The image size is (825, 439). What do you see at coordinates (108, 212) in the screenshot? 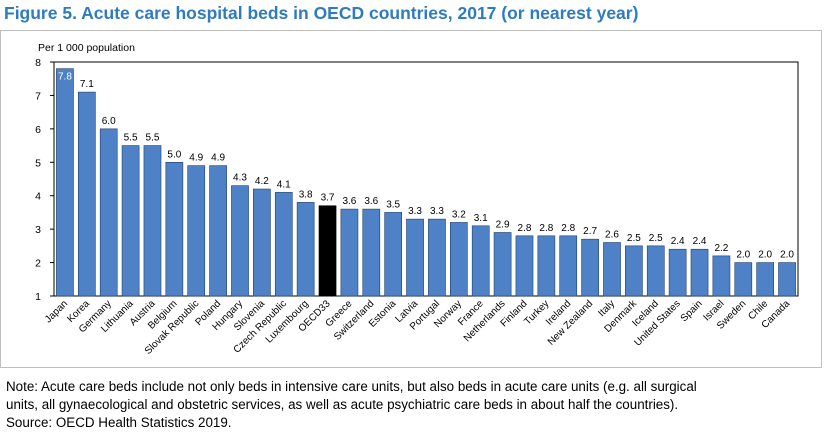
I see `bar-germany` at bounding box center [108, 212].